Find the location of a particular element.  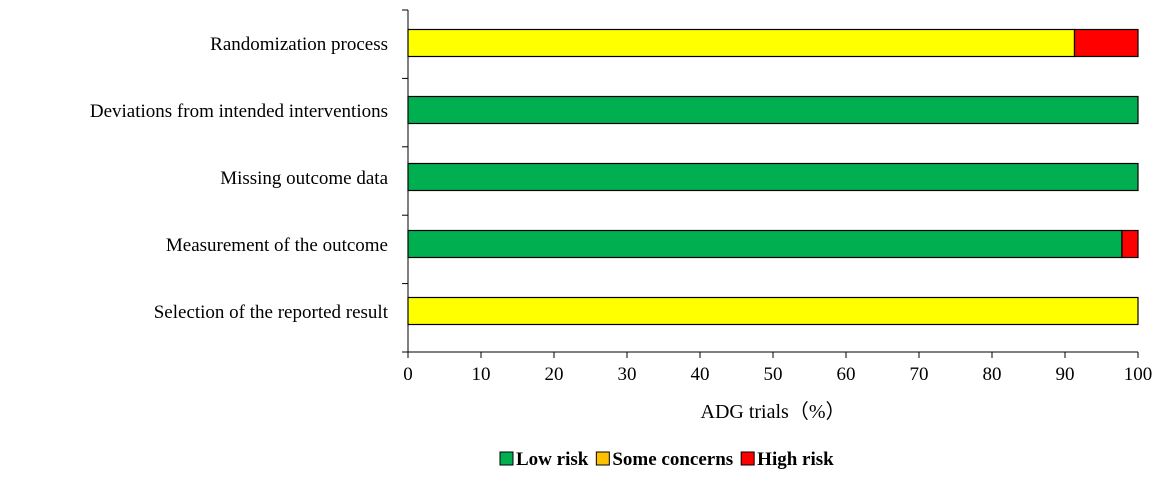

x-tick-label-9: 90 is located at coordinates (1065, 374).